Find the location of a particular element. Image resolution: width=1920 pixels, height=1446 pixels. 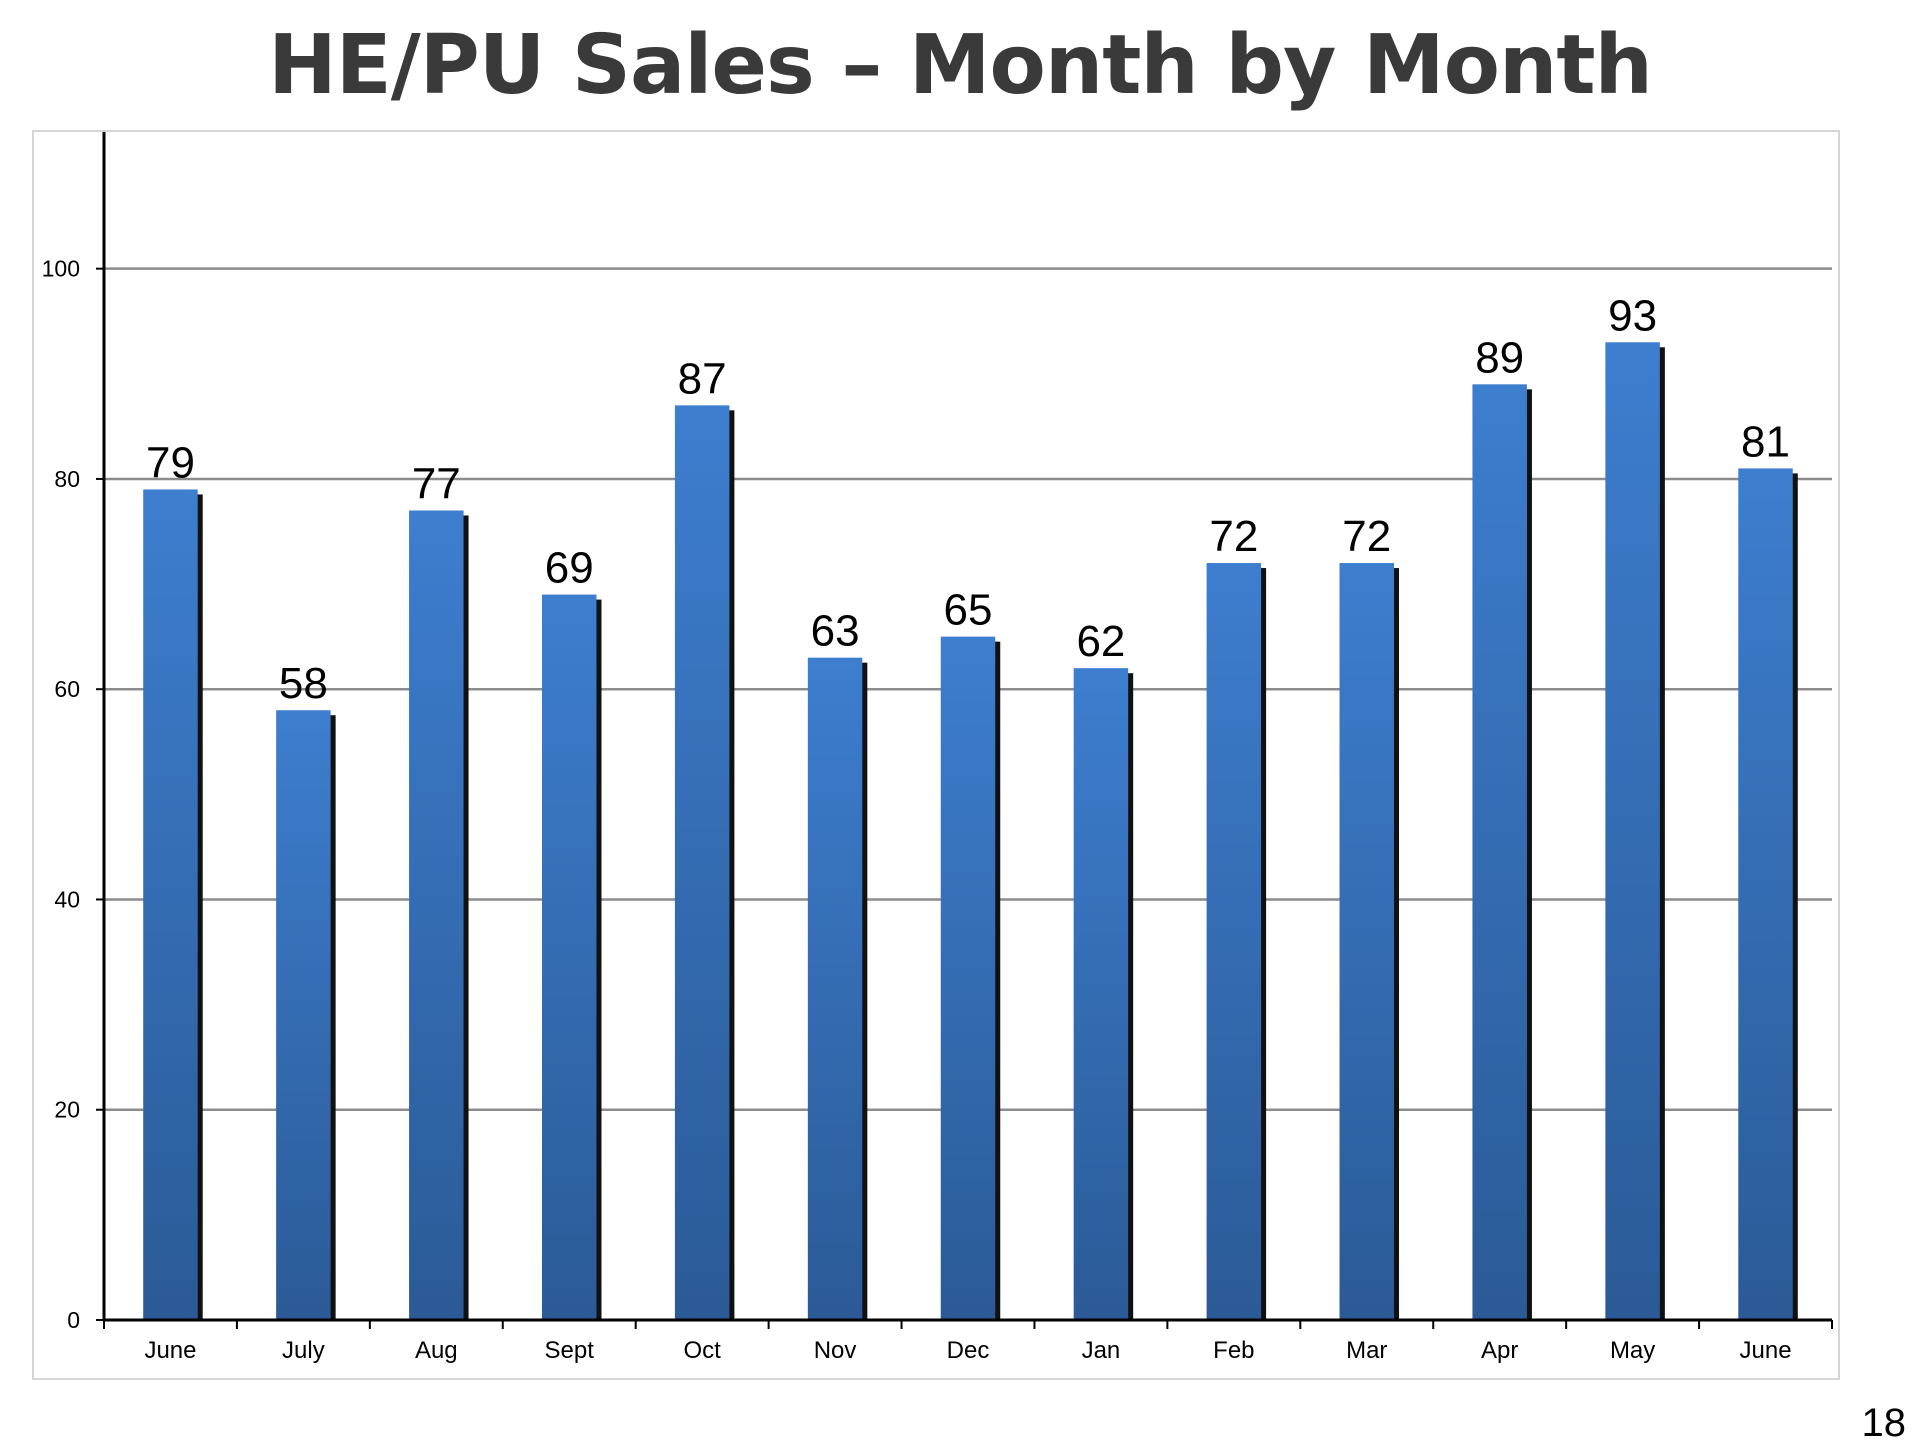

data-label: 63 is located at coordinates (835, 631).